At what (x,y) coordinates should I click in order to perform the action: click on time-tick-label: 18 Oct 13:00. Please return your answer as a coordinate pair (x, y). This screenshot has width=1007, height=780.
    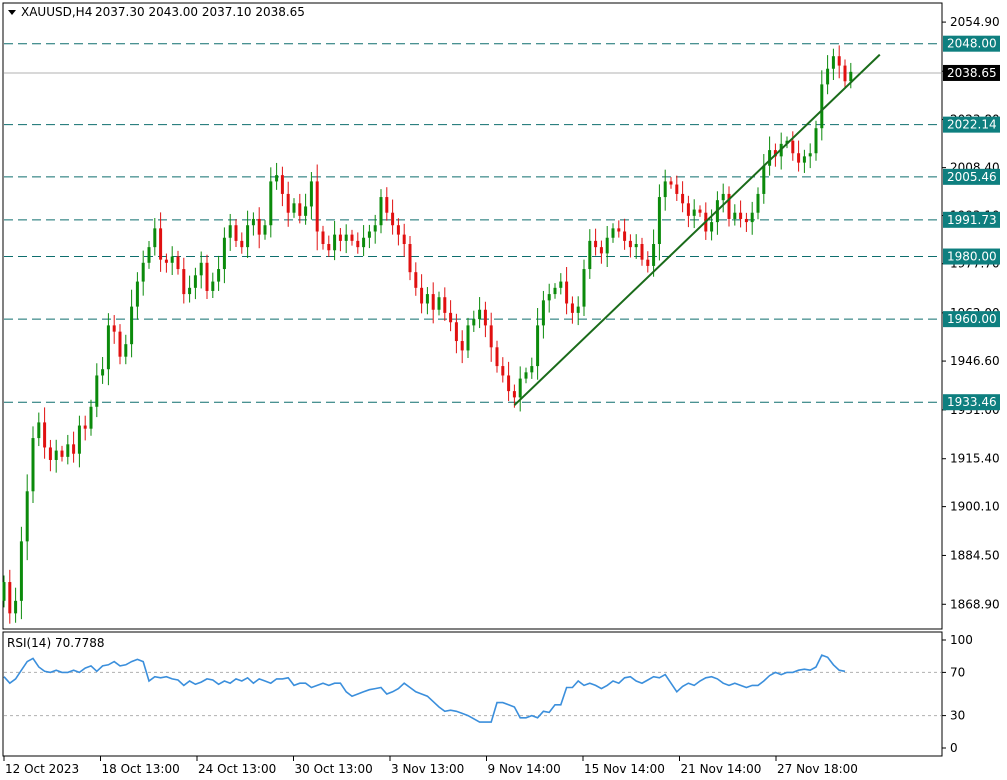
    Looking at the image, I should click on (141, 769).